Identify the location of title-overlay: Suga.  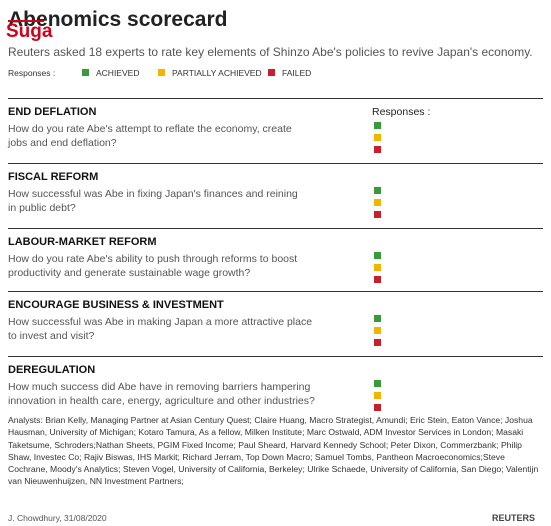
(29, 31).